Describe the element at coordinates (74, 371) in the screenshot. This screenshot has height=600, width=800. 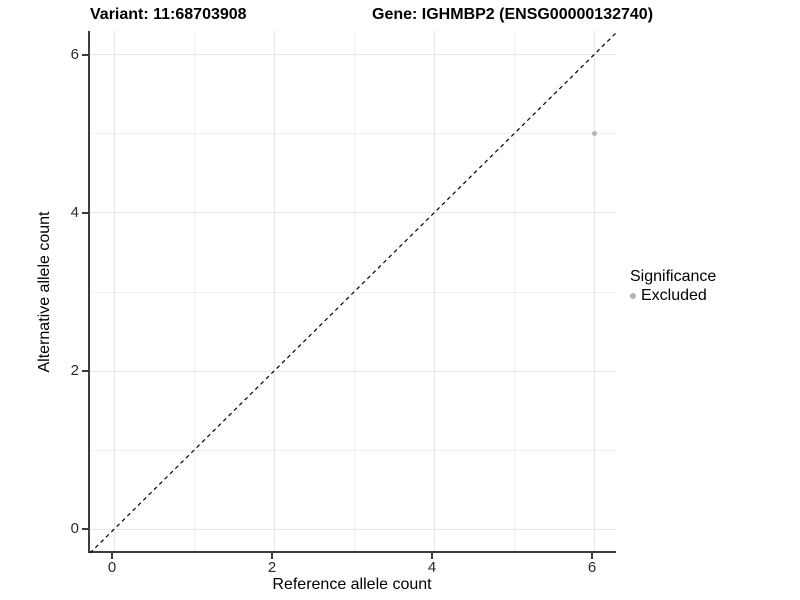
I see `y-tick-label: 2` at that location.